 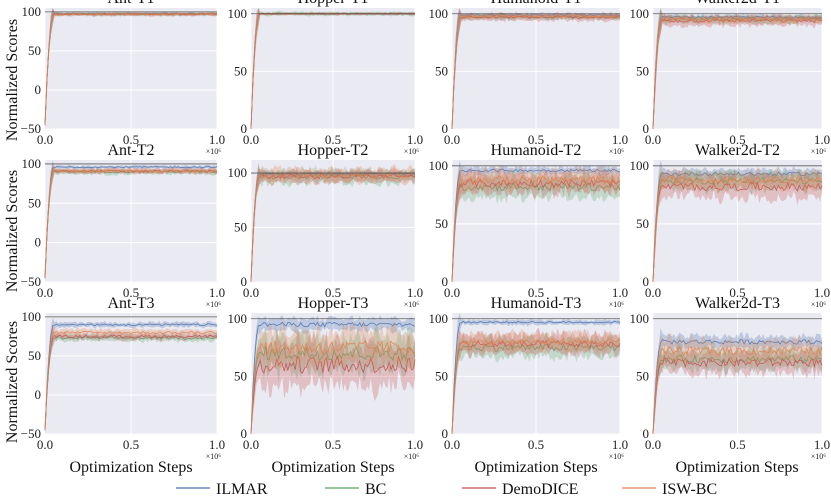 I want to click on panel-humanoid-t1: Humanoid-T1 0 50 100 0.0 0.5 1.0×10⁶, so click(x=529, y=78).